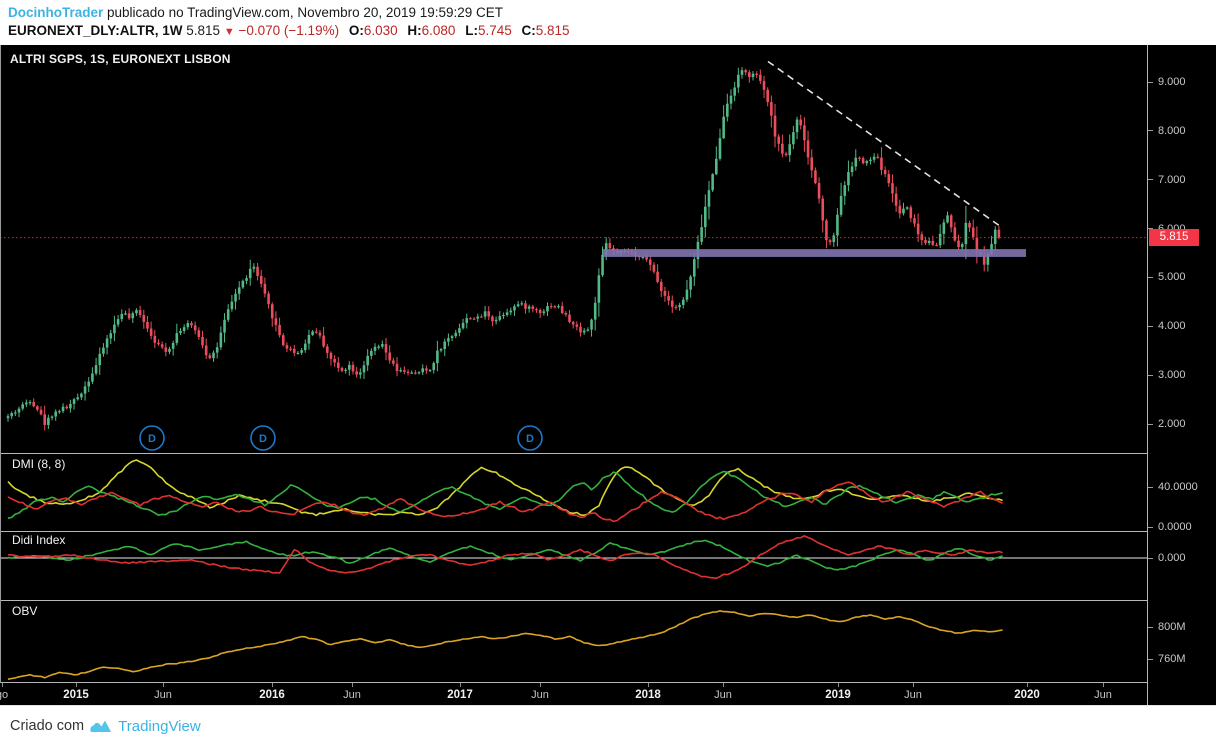 This screenshot has height=748, width=1216. Describe the element at coordinates (25, 611) in the screenshot. I see `obv-panel-title: OBV` at that location.